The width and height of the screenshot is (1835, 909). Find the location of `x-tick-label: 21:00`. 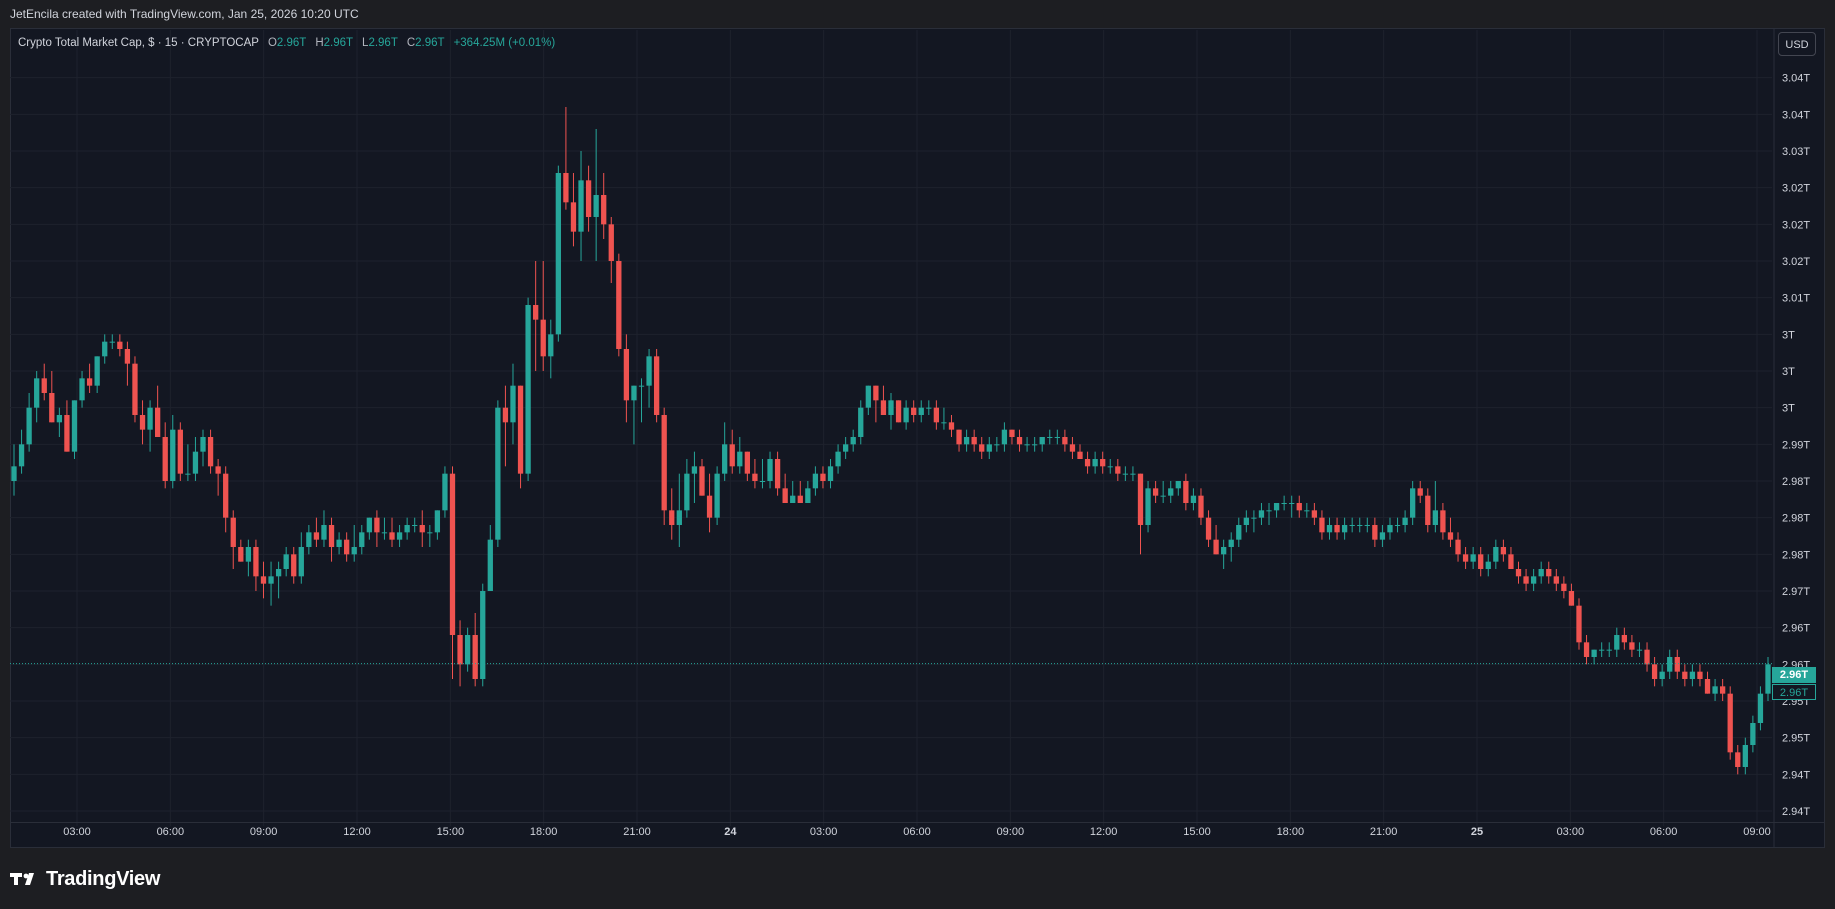

x-tick-label: 21:00 is located at coordinates (637, 832).